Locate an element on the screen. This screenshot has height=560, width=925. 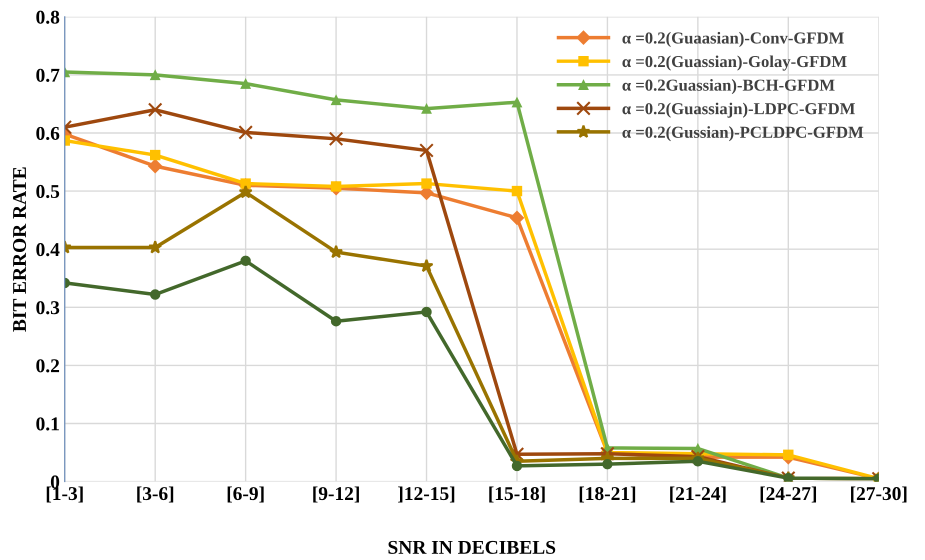
legend-label: α =0.2(Guaasian)-Conv-GFDM is located at coordinates (733, 40).